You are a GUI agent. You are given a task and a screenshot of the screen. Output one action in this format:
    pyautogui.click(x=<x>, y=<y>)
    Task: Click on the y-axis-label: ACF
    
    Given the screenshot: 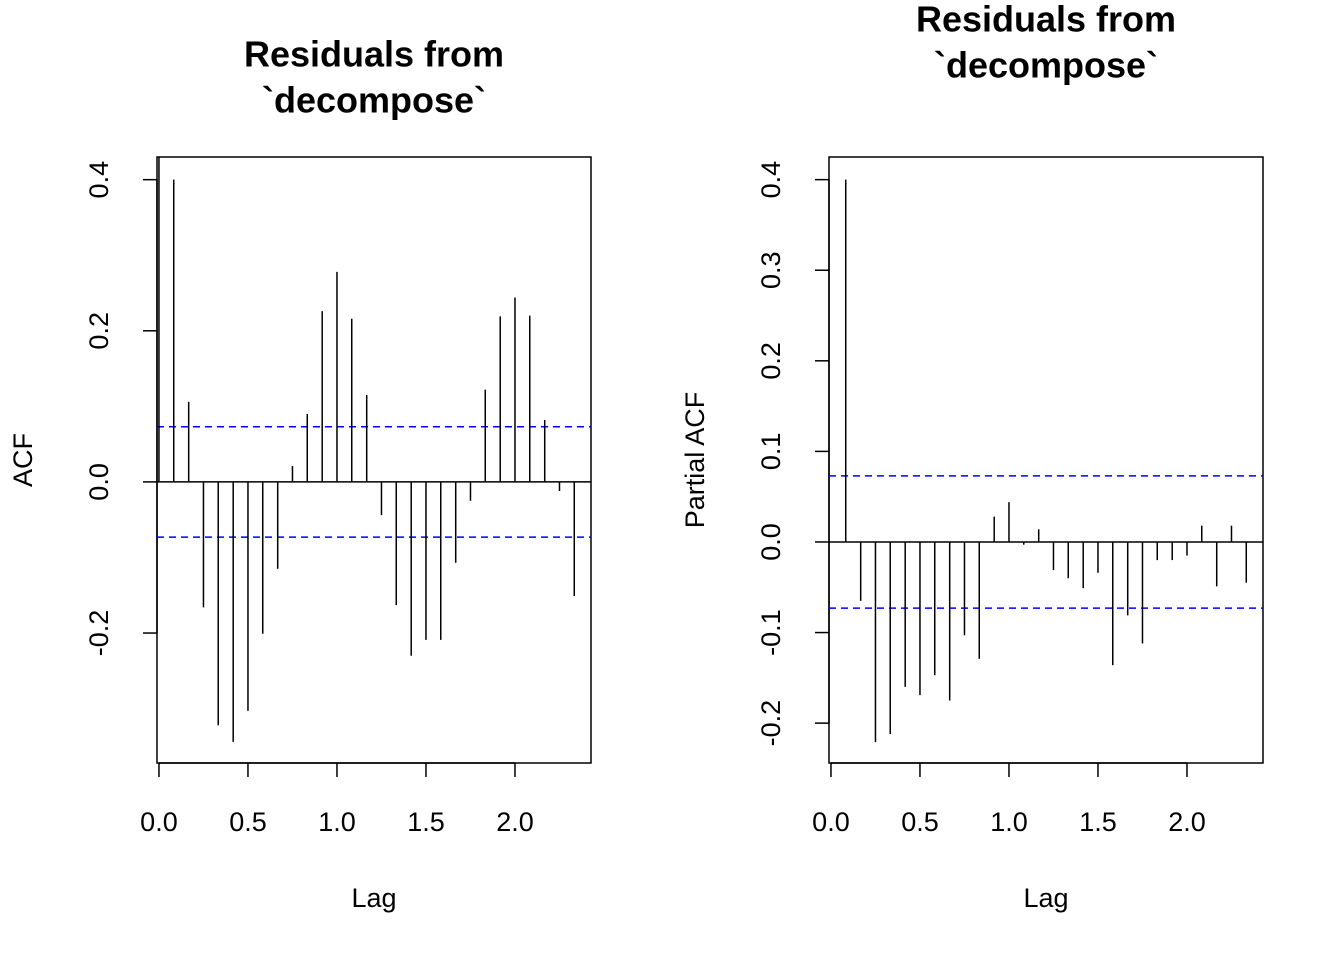 What is the action you would take?
    pyautogui.click(x=23, y=460)
    